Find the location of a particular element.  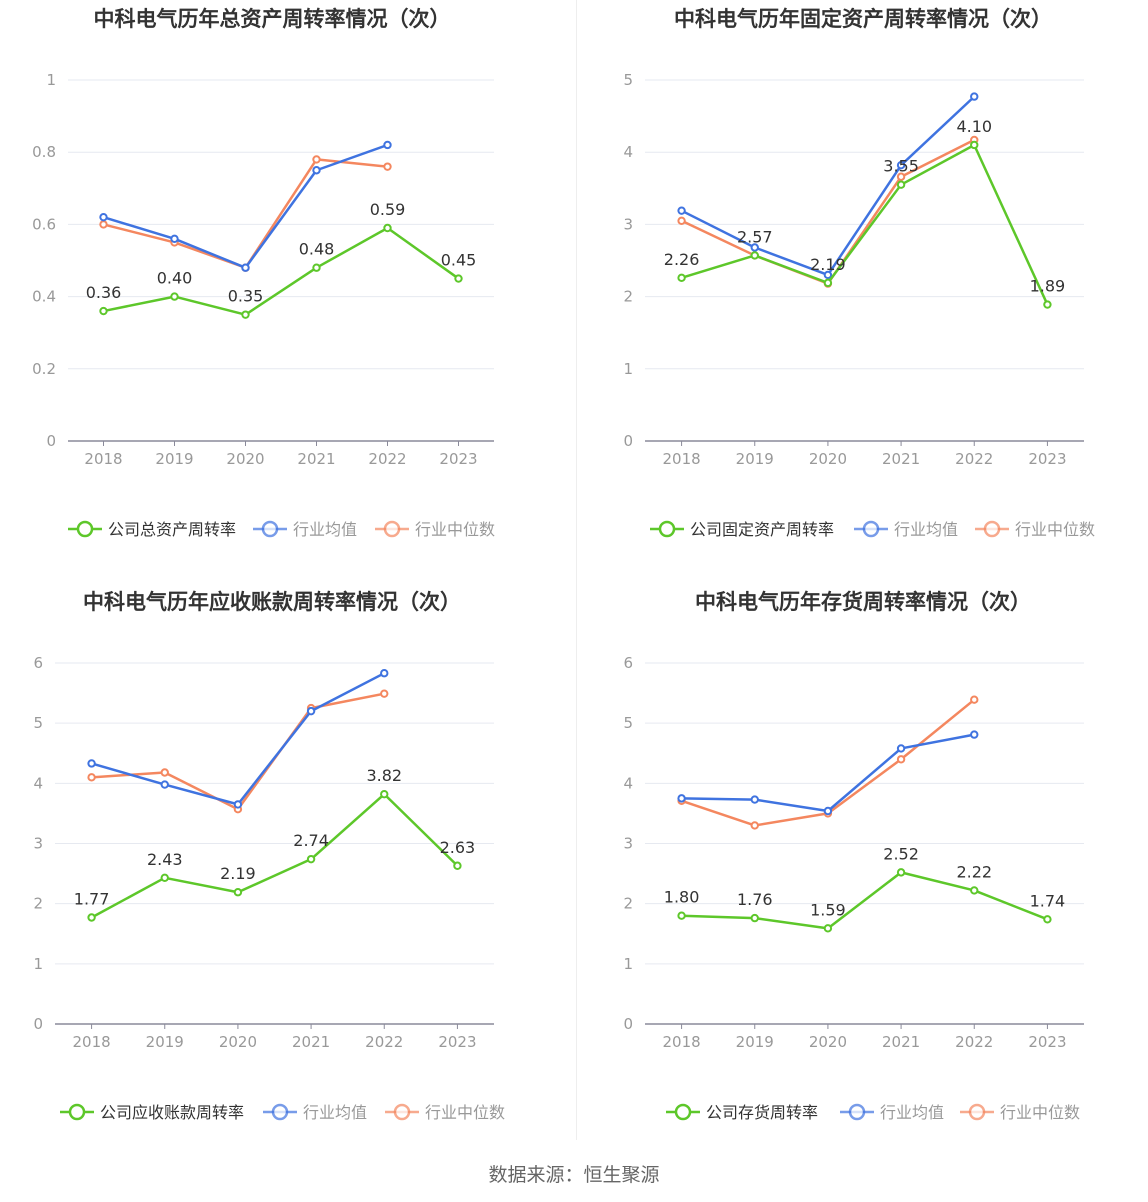

data-label: 1.76 is located at coordinates (755, 899).